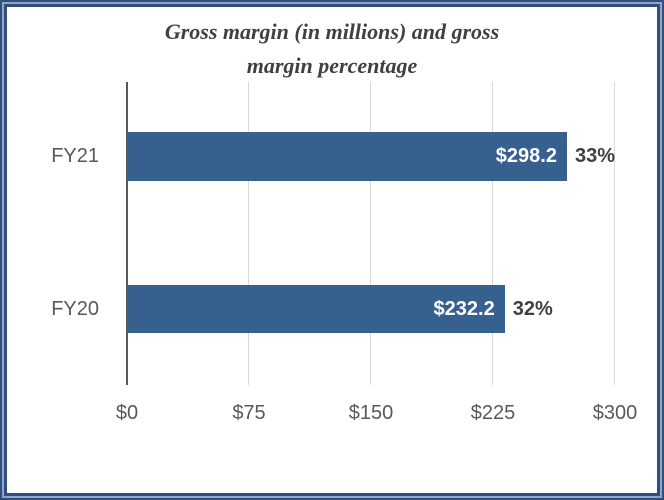  Describe the element at coordinates (615, 413) in the screenshot. I see `x-tick-label-300: $300` at that location.